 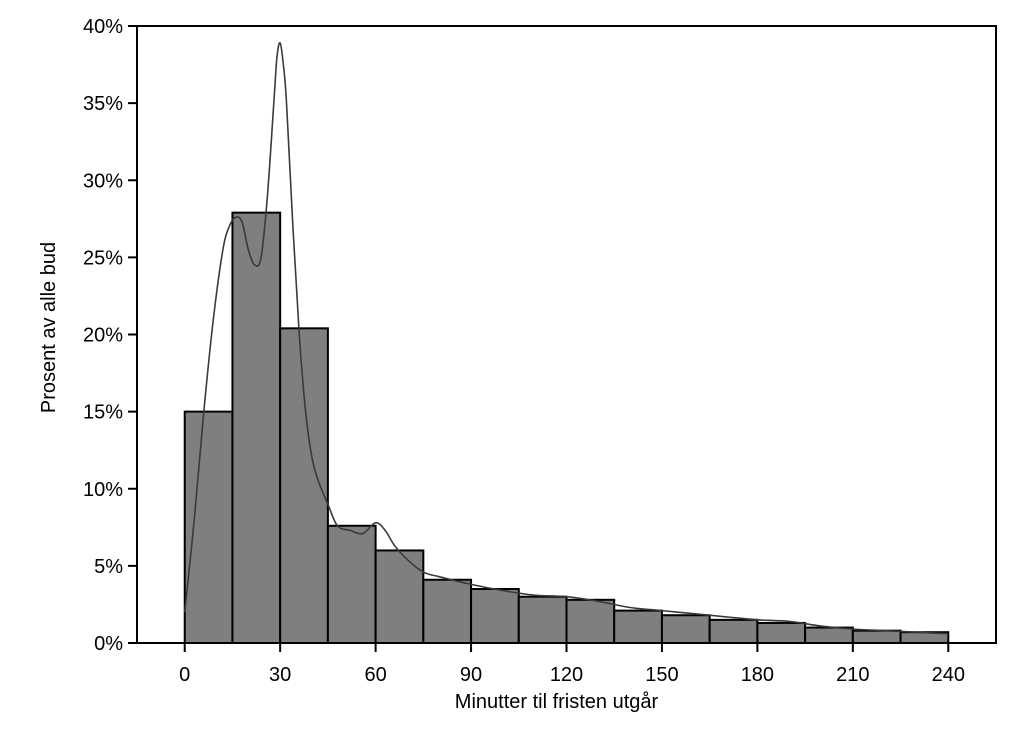 What do you see at coordinates (557, 702) in the screenshot?
I see `x-axis-title: Minutter til fristen utgår` at bounding box center [557, 702].